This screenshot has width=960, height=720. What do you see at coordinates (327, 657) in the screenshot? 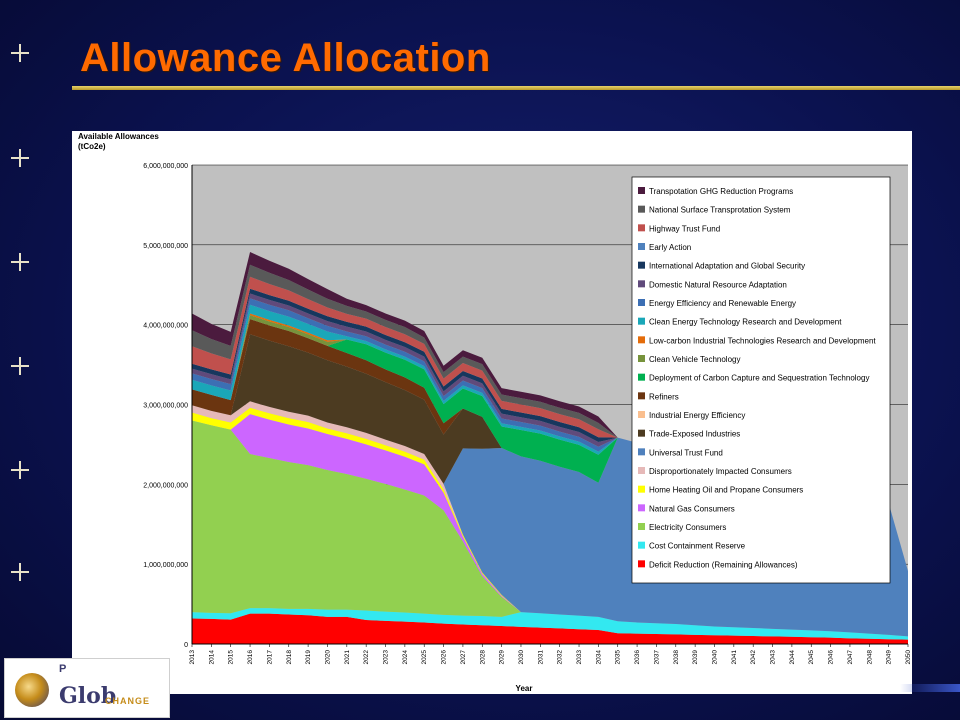
I see `x-tick-label: 2020` at bounding box center [327, 657].